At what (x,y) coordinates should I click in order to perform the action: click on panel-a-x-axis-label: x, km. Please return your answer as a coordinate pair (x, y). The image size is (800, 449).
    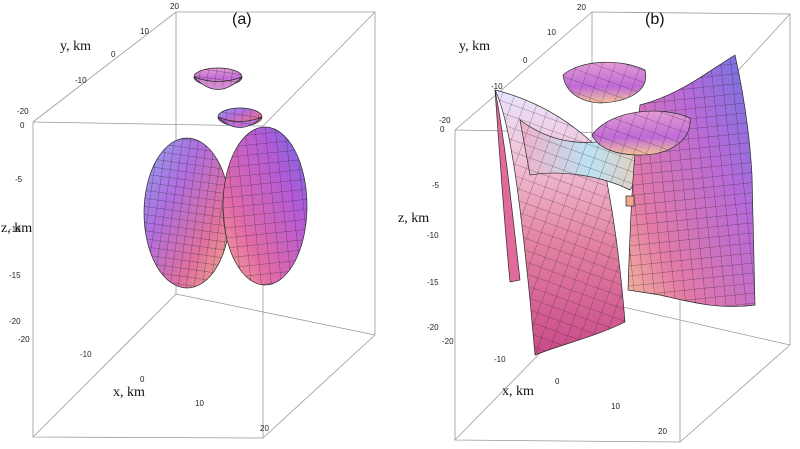
    Looking at the image, I should click on (129, 392).